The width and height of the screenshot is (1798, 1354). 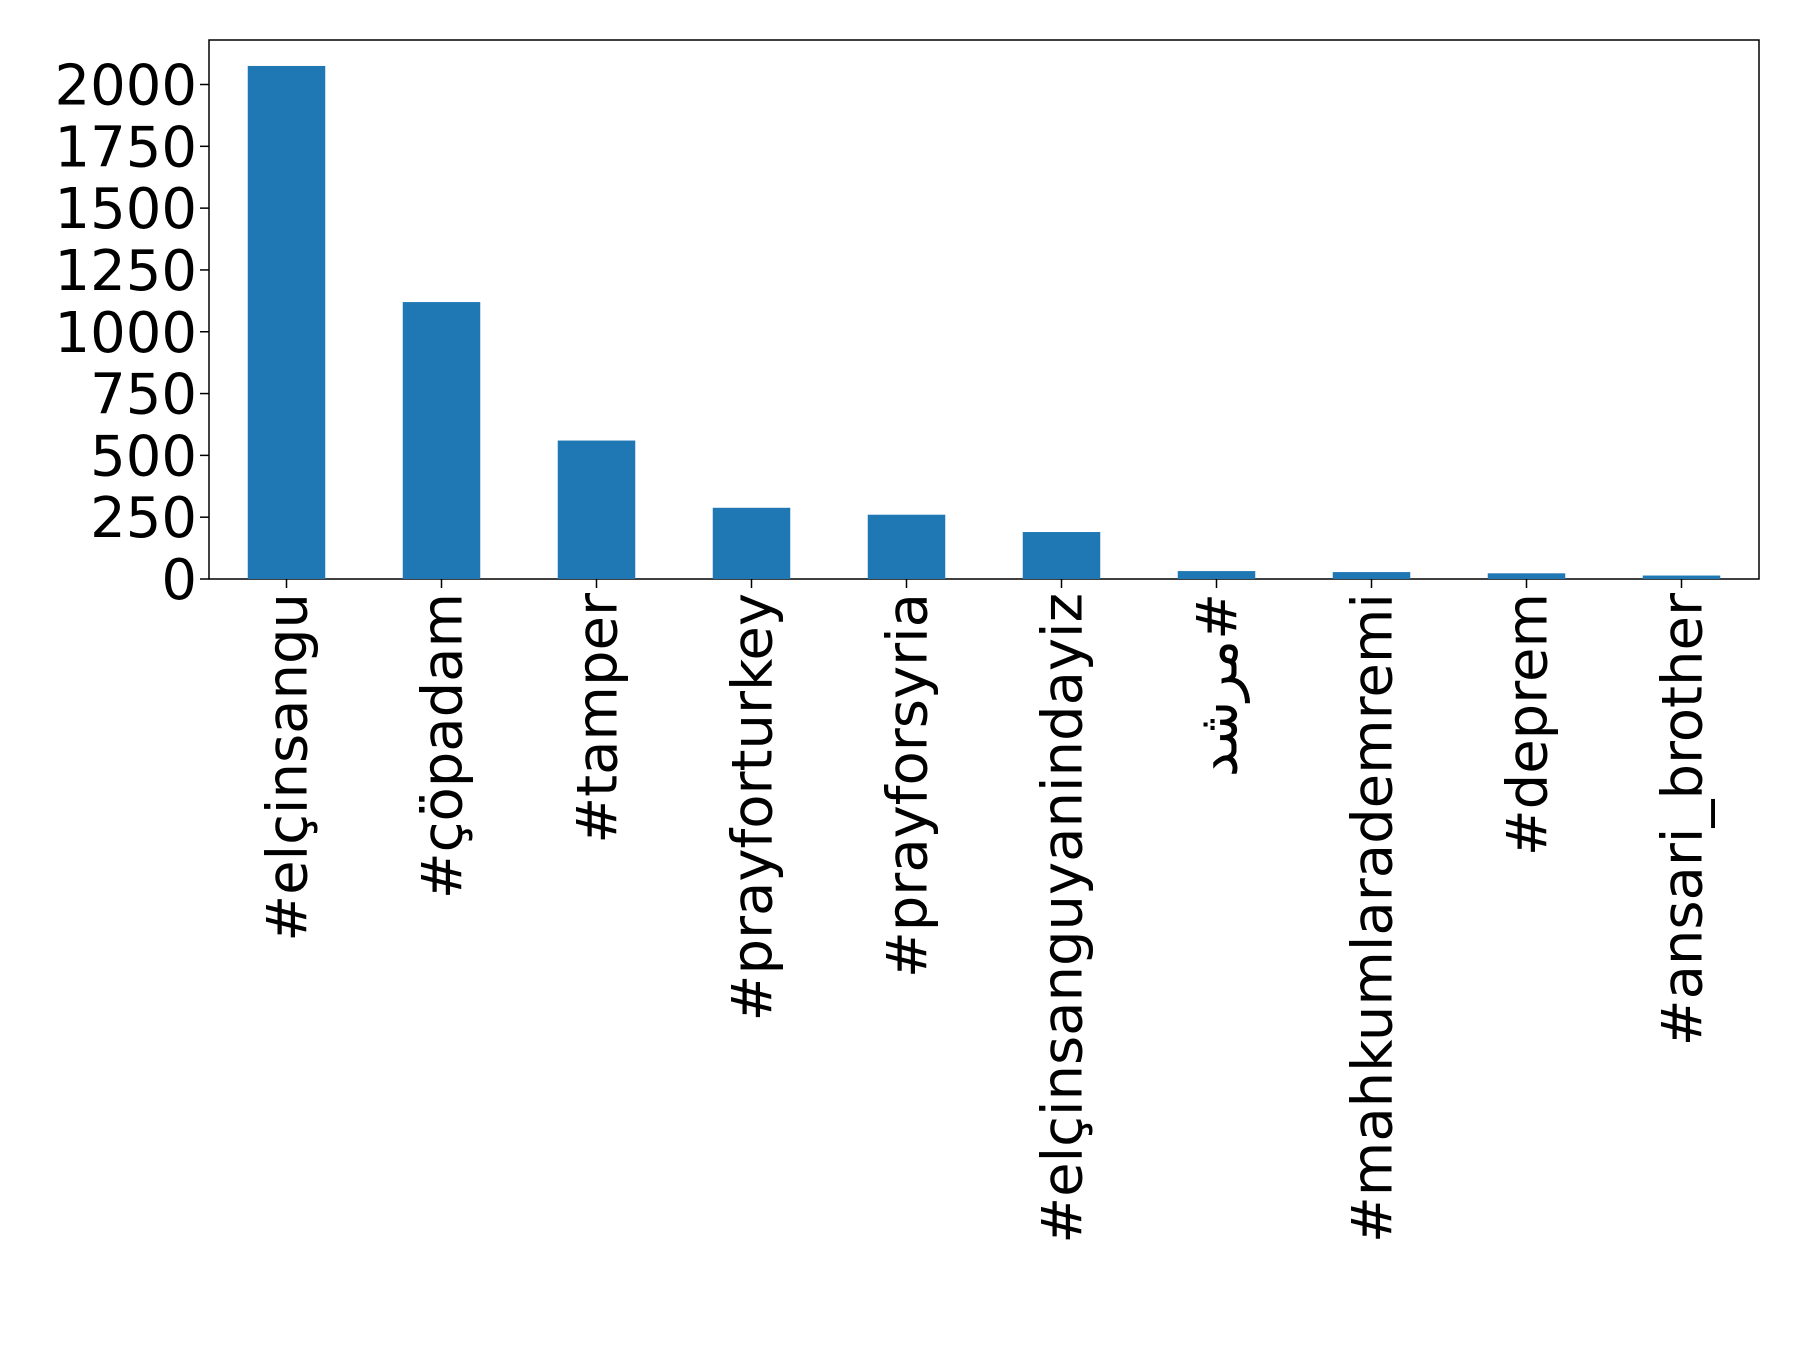 I want to click on y-tick-label: 1250, so click(x=125, y=271).